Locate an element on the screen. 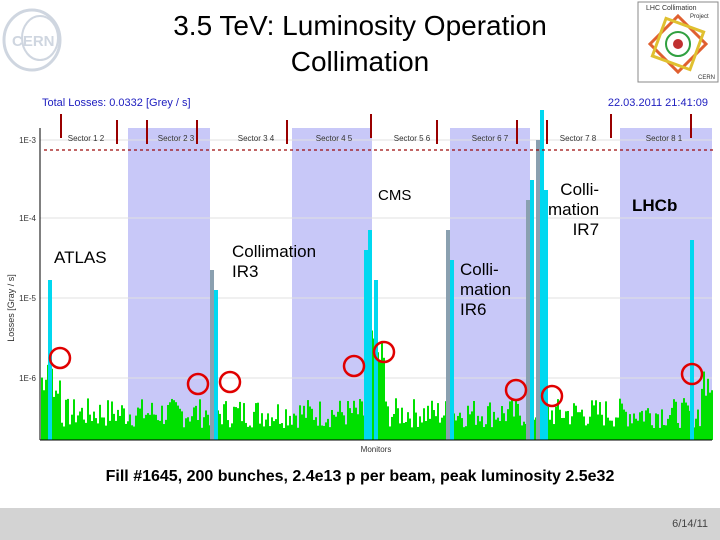  y-tick-label: 1E-5 is located at coordinates (27, 298).